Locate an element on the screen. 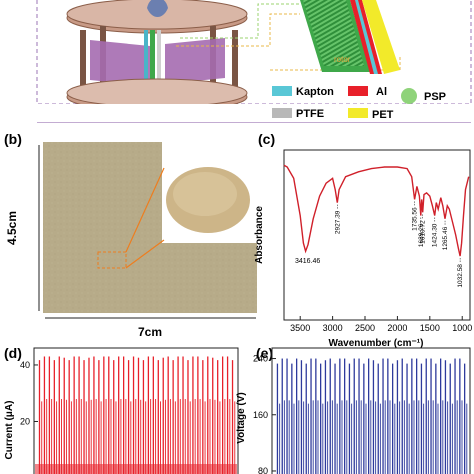 The height and width of the screenshot is (474, 474). current-plot-frame is located at coordinates (136, 410).